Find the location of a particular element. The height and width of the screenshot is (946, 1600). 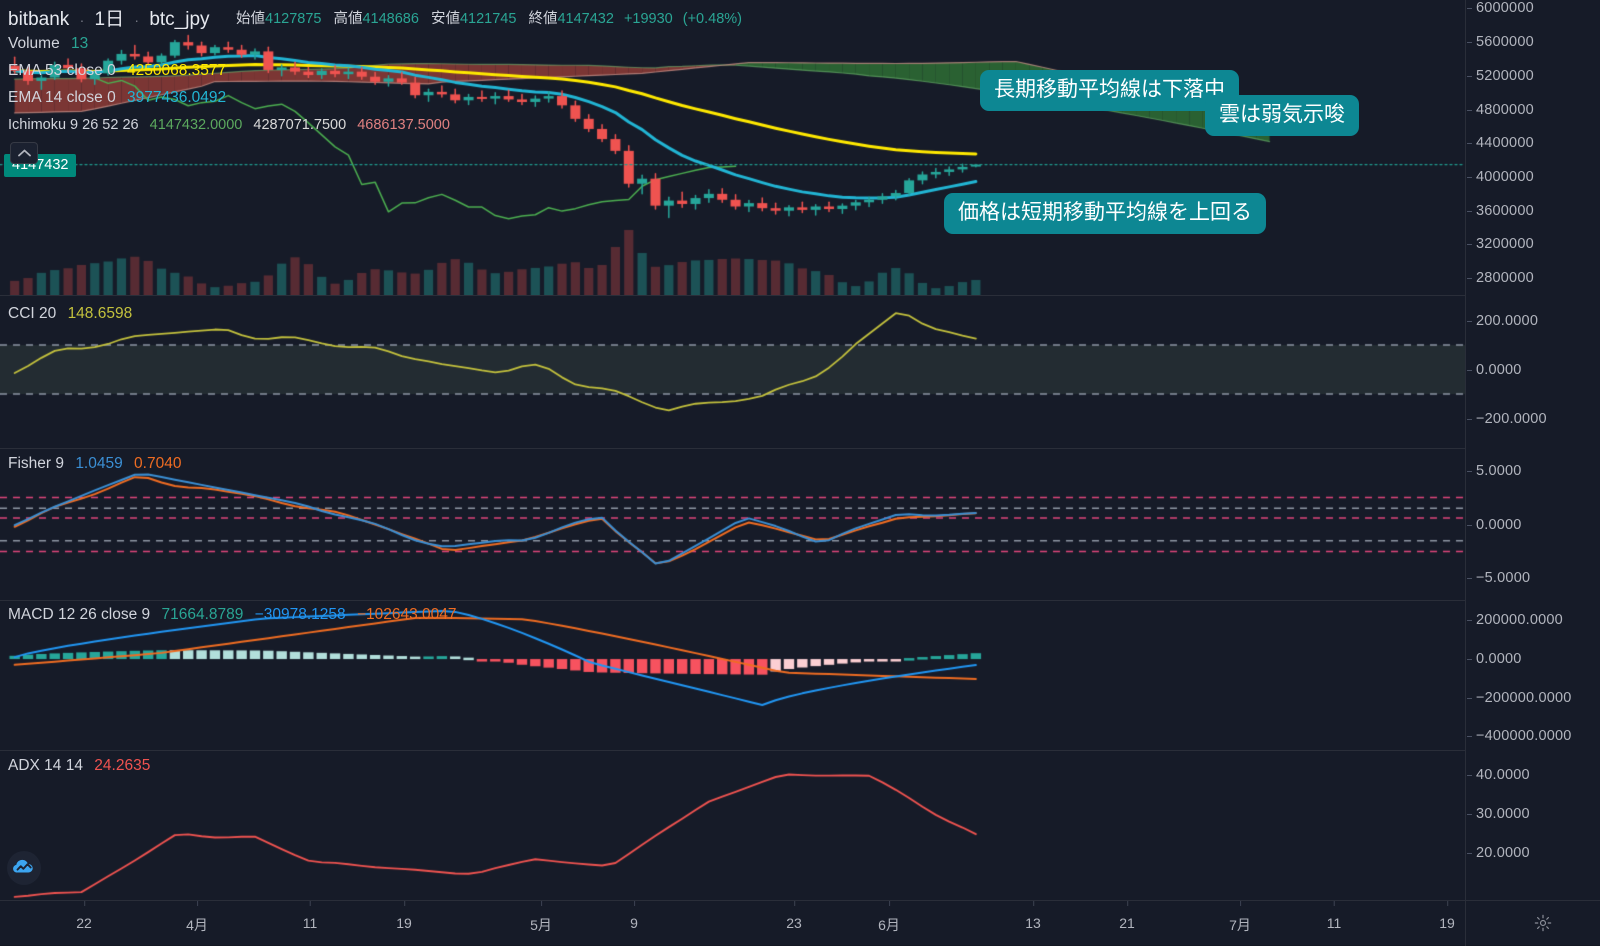

price-axis-tick: 2800000 is located at coordinates (1500, 278).